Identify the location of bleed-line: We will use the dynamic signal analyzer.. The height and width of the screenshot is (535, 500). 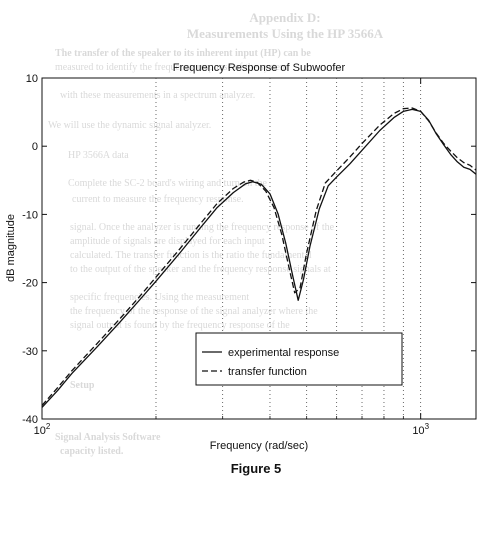
(129, 125).